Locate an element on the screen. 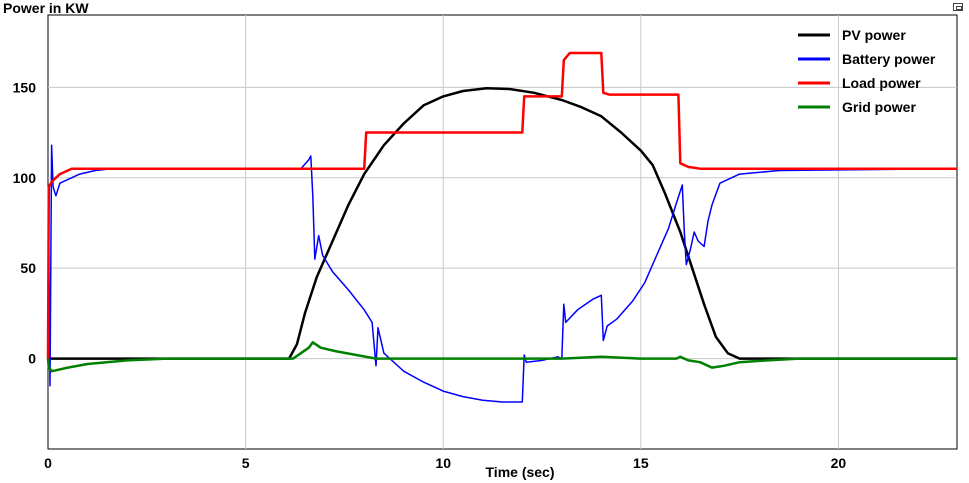 The image size is (969, 483). legend-label: PV power is located at coordinates (874, 35).